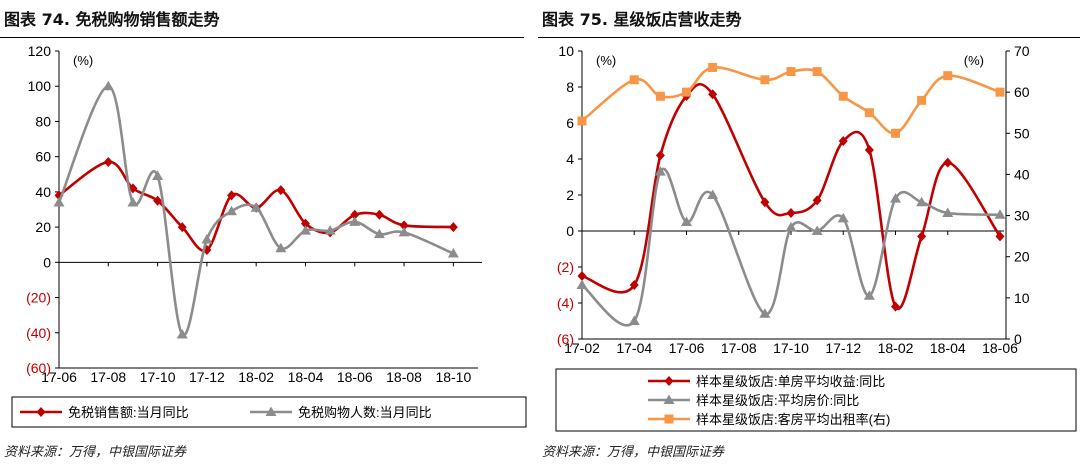 Image resolution: width=1080 pixels, height=467 pixels. Describe the element at coordinates (43, 227) in the screenshot. I see `y-tick-label: 20` at that location.